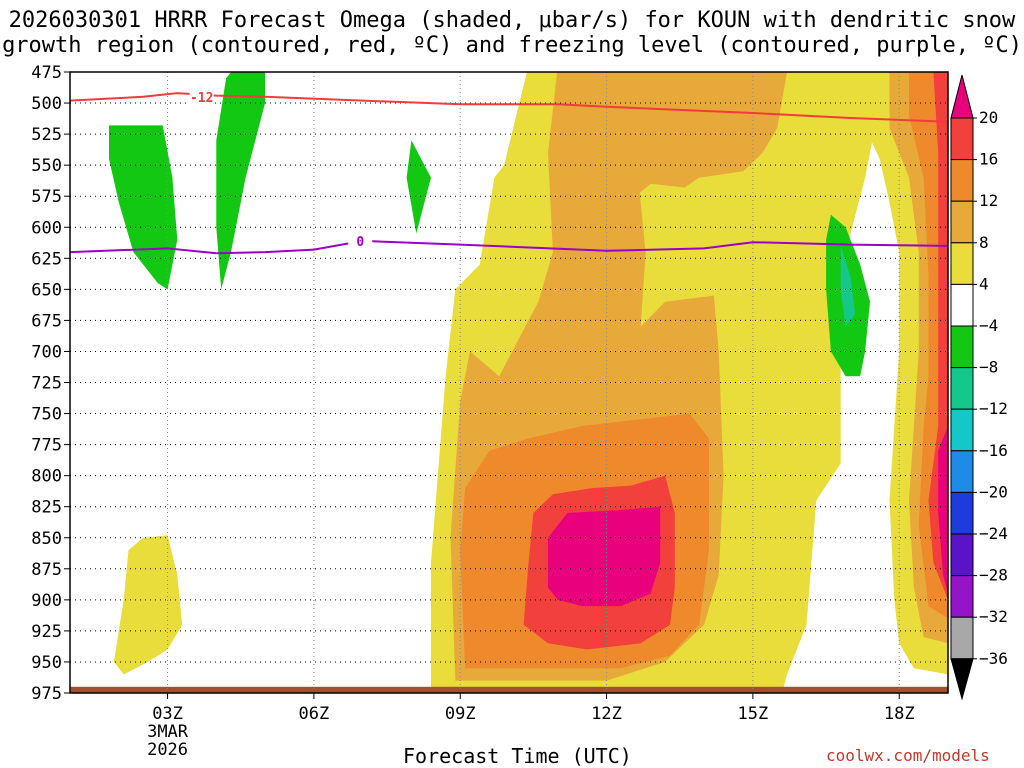 The width and height of the screenshot is (1024, 768). I want to click on colorbar-bottom-arrow, so click(962, 679).